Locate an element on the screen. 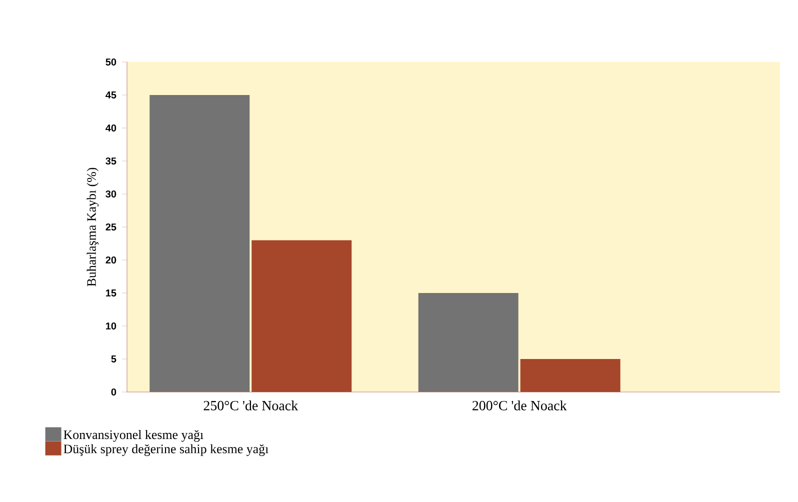 The width and height of the screenshot is (798, 502). y-tick-label: 25 is located at coordinates (111, 227).